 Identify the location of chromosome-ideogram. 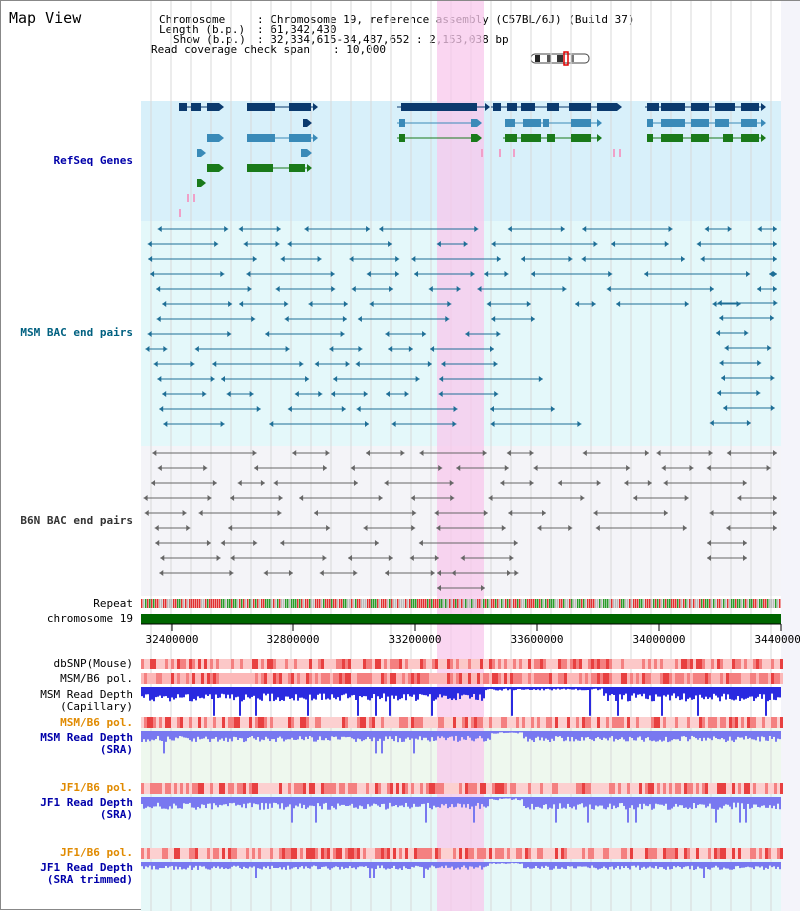
(560, 58).